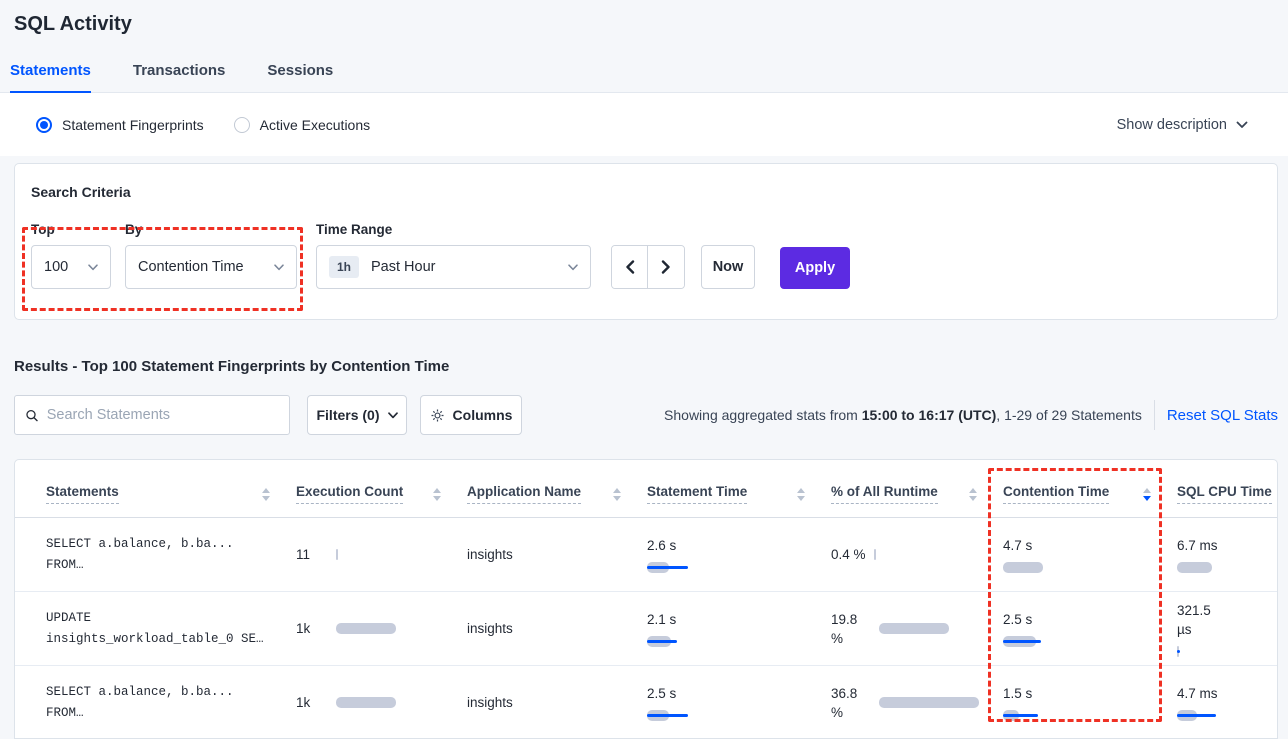  Describe the element at coordinates (56, 267) in the screenshot. I see `top-select-value: 100` at that location.